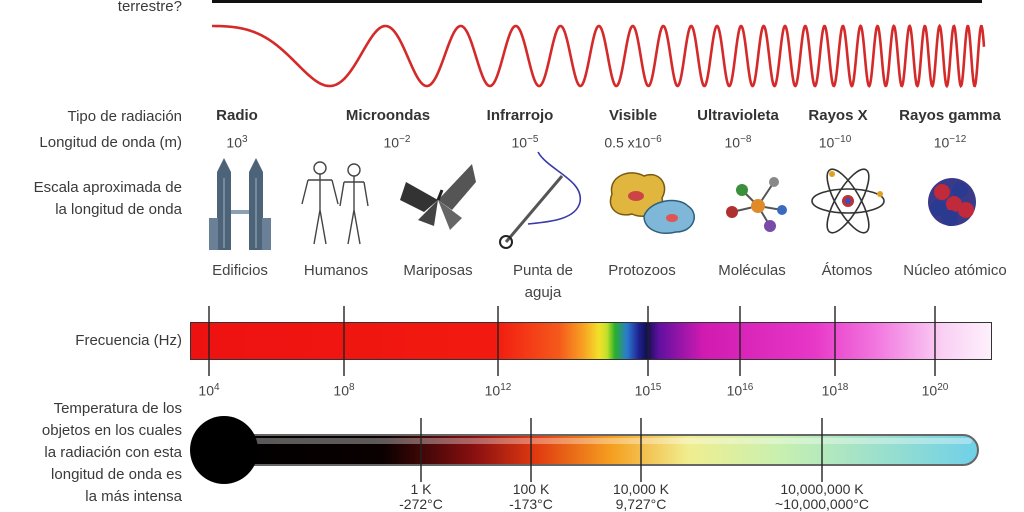 Image resolution: width=1024 pixels, height=512 pixels. Describe the element at coordinates (133, 496) in the screenshot. I see `label-temp-5: la más intensa` at that location.